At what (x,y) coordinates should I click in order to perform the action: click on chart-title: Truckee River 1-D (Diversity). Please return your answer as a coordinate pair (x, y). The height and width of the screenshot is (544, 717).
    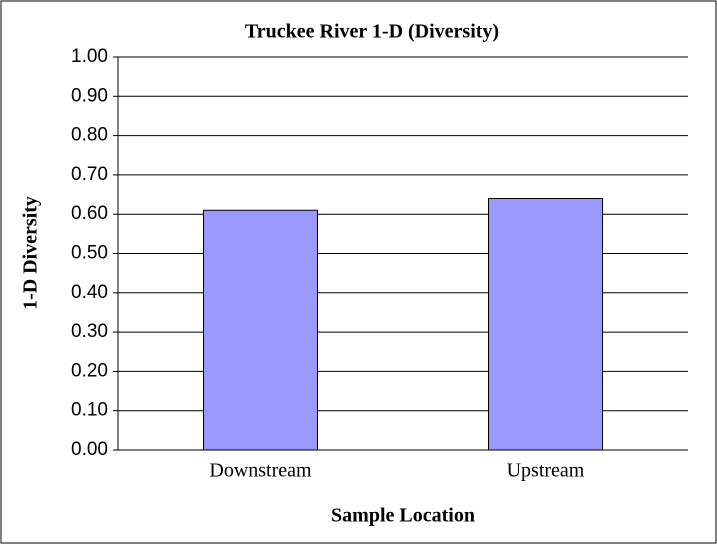
    Looking at the image, I should click on (372, 32).